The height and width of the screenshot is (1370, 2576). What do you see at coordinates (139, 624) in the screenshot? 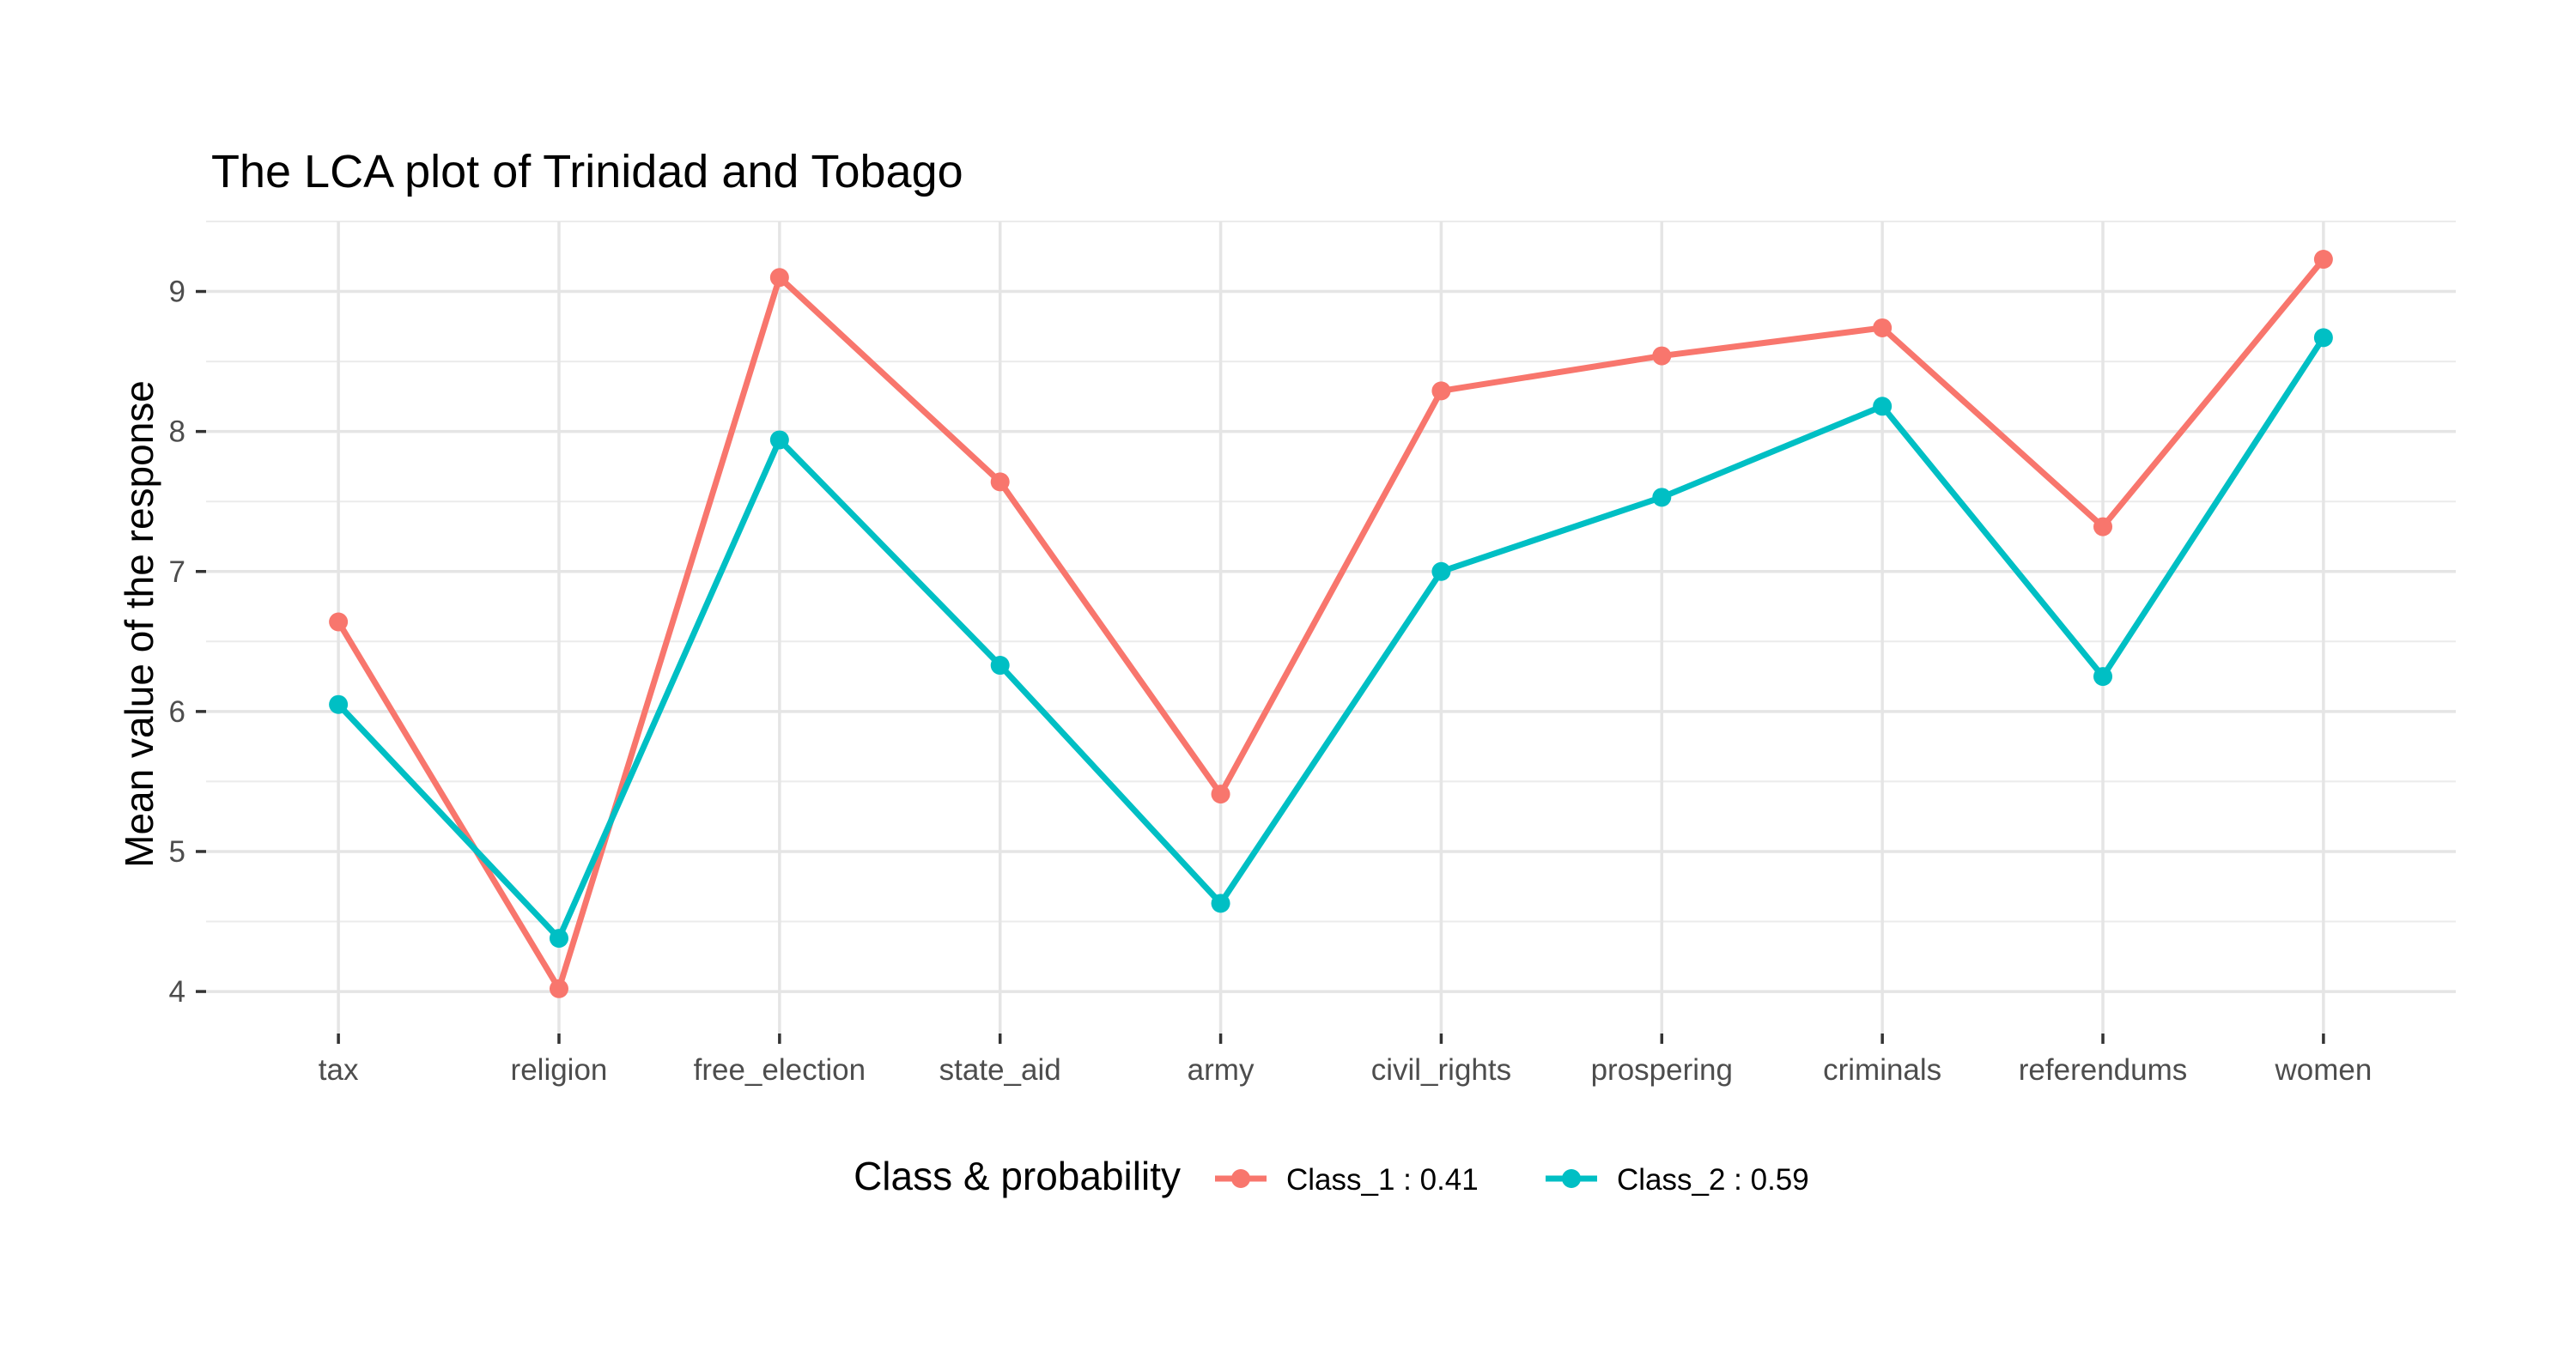
I see `y-axis-label: Mean value of the response` at bounding box center [139, 624].